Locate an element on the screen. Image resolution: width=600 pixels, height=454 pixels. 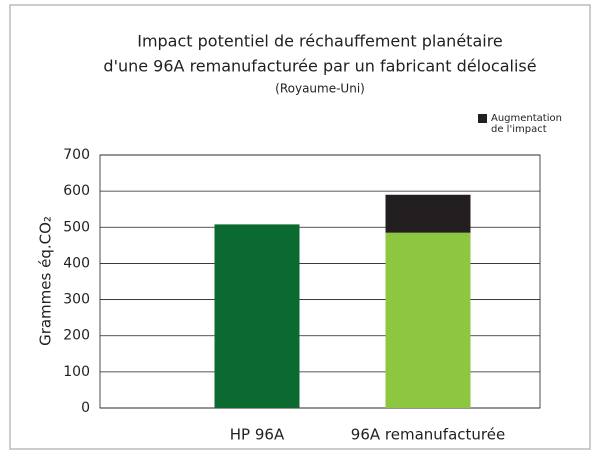
y-tick-label: 600 is located at coordinates (76, 191).